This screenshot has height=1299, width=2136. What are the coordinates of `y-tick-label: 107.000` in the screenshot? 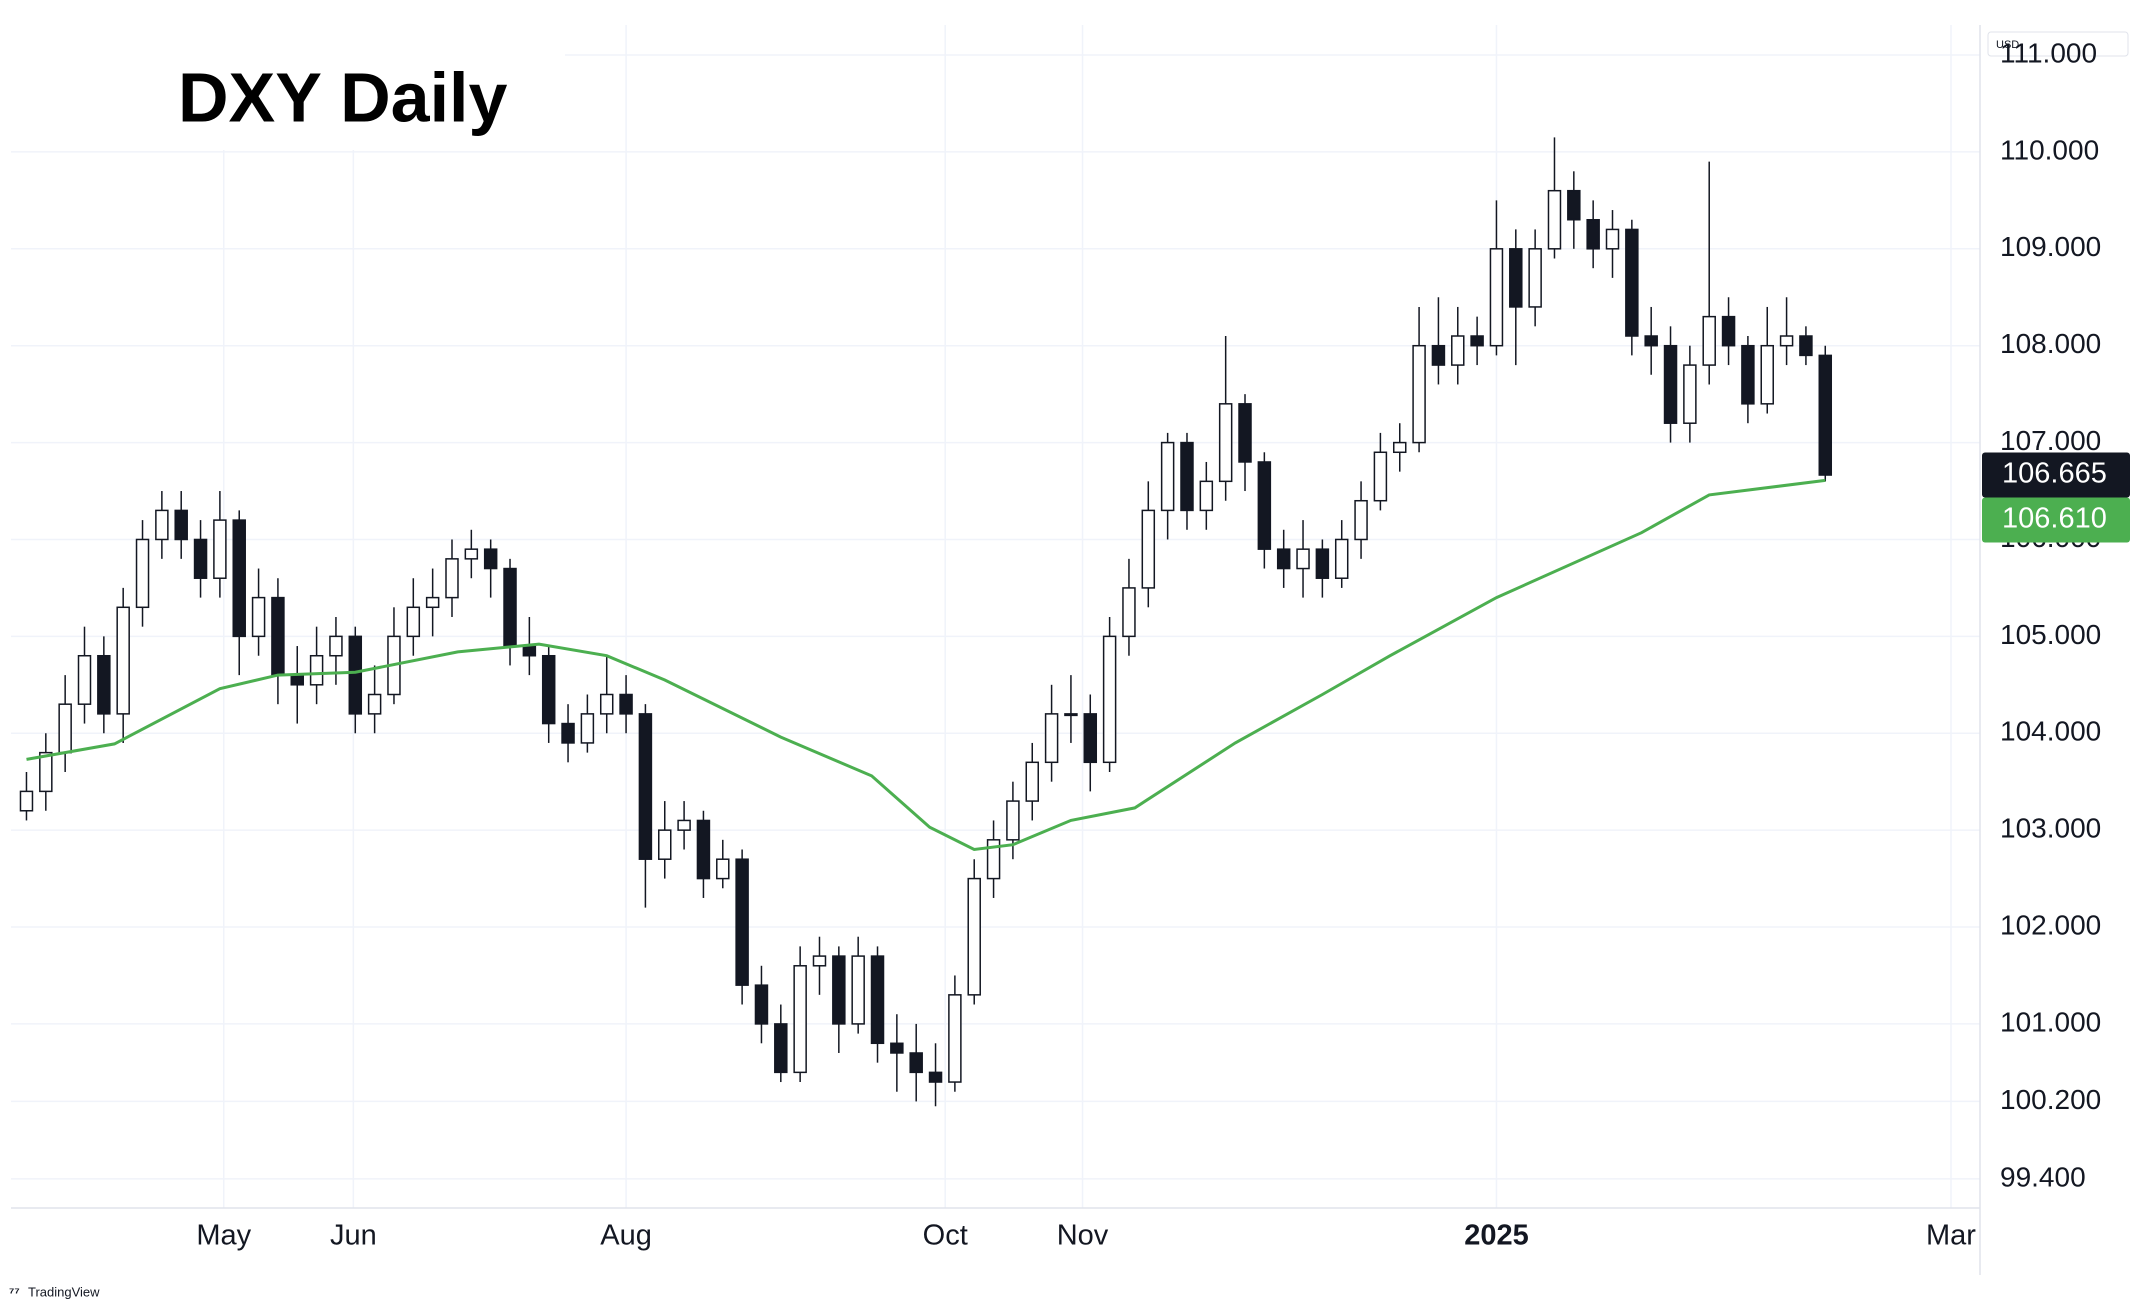 It's located at (2050, 440).